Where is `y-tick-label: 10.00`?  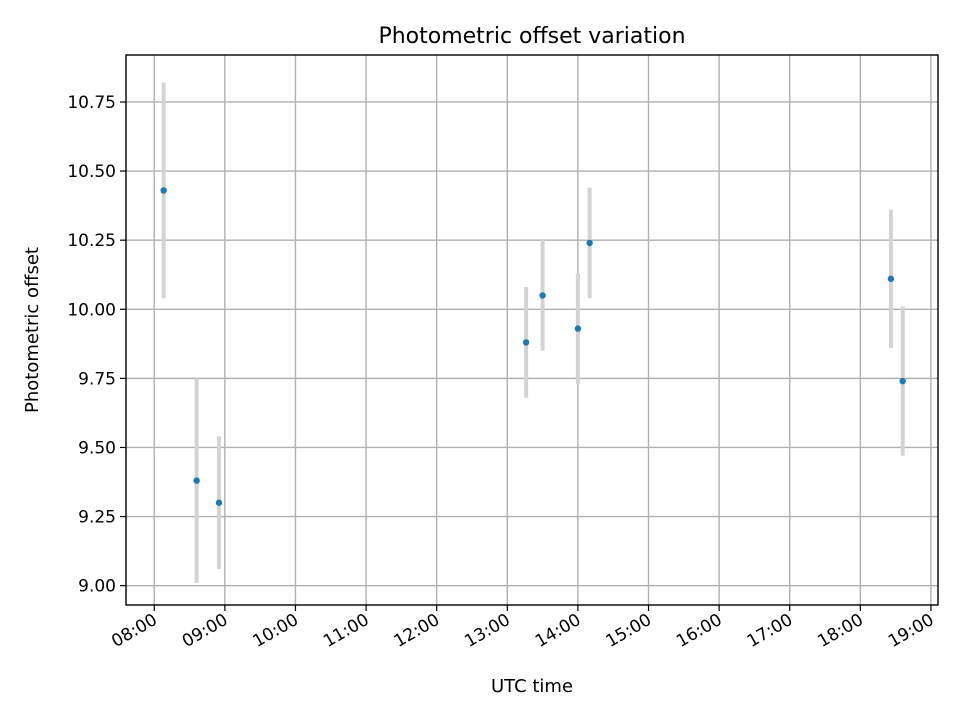
y-tick-label: 10.00 is located at coordinates (91, 310).